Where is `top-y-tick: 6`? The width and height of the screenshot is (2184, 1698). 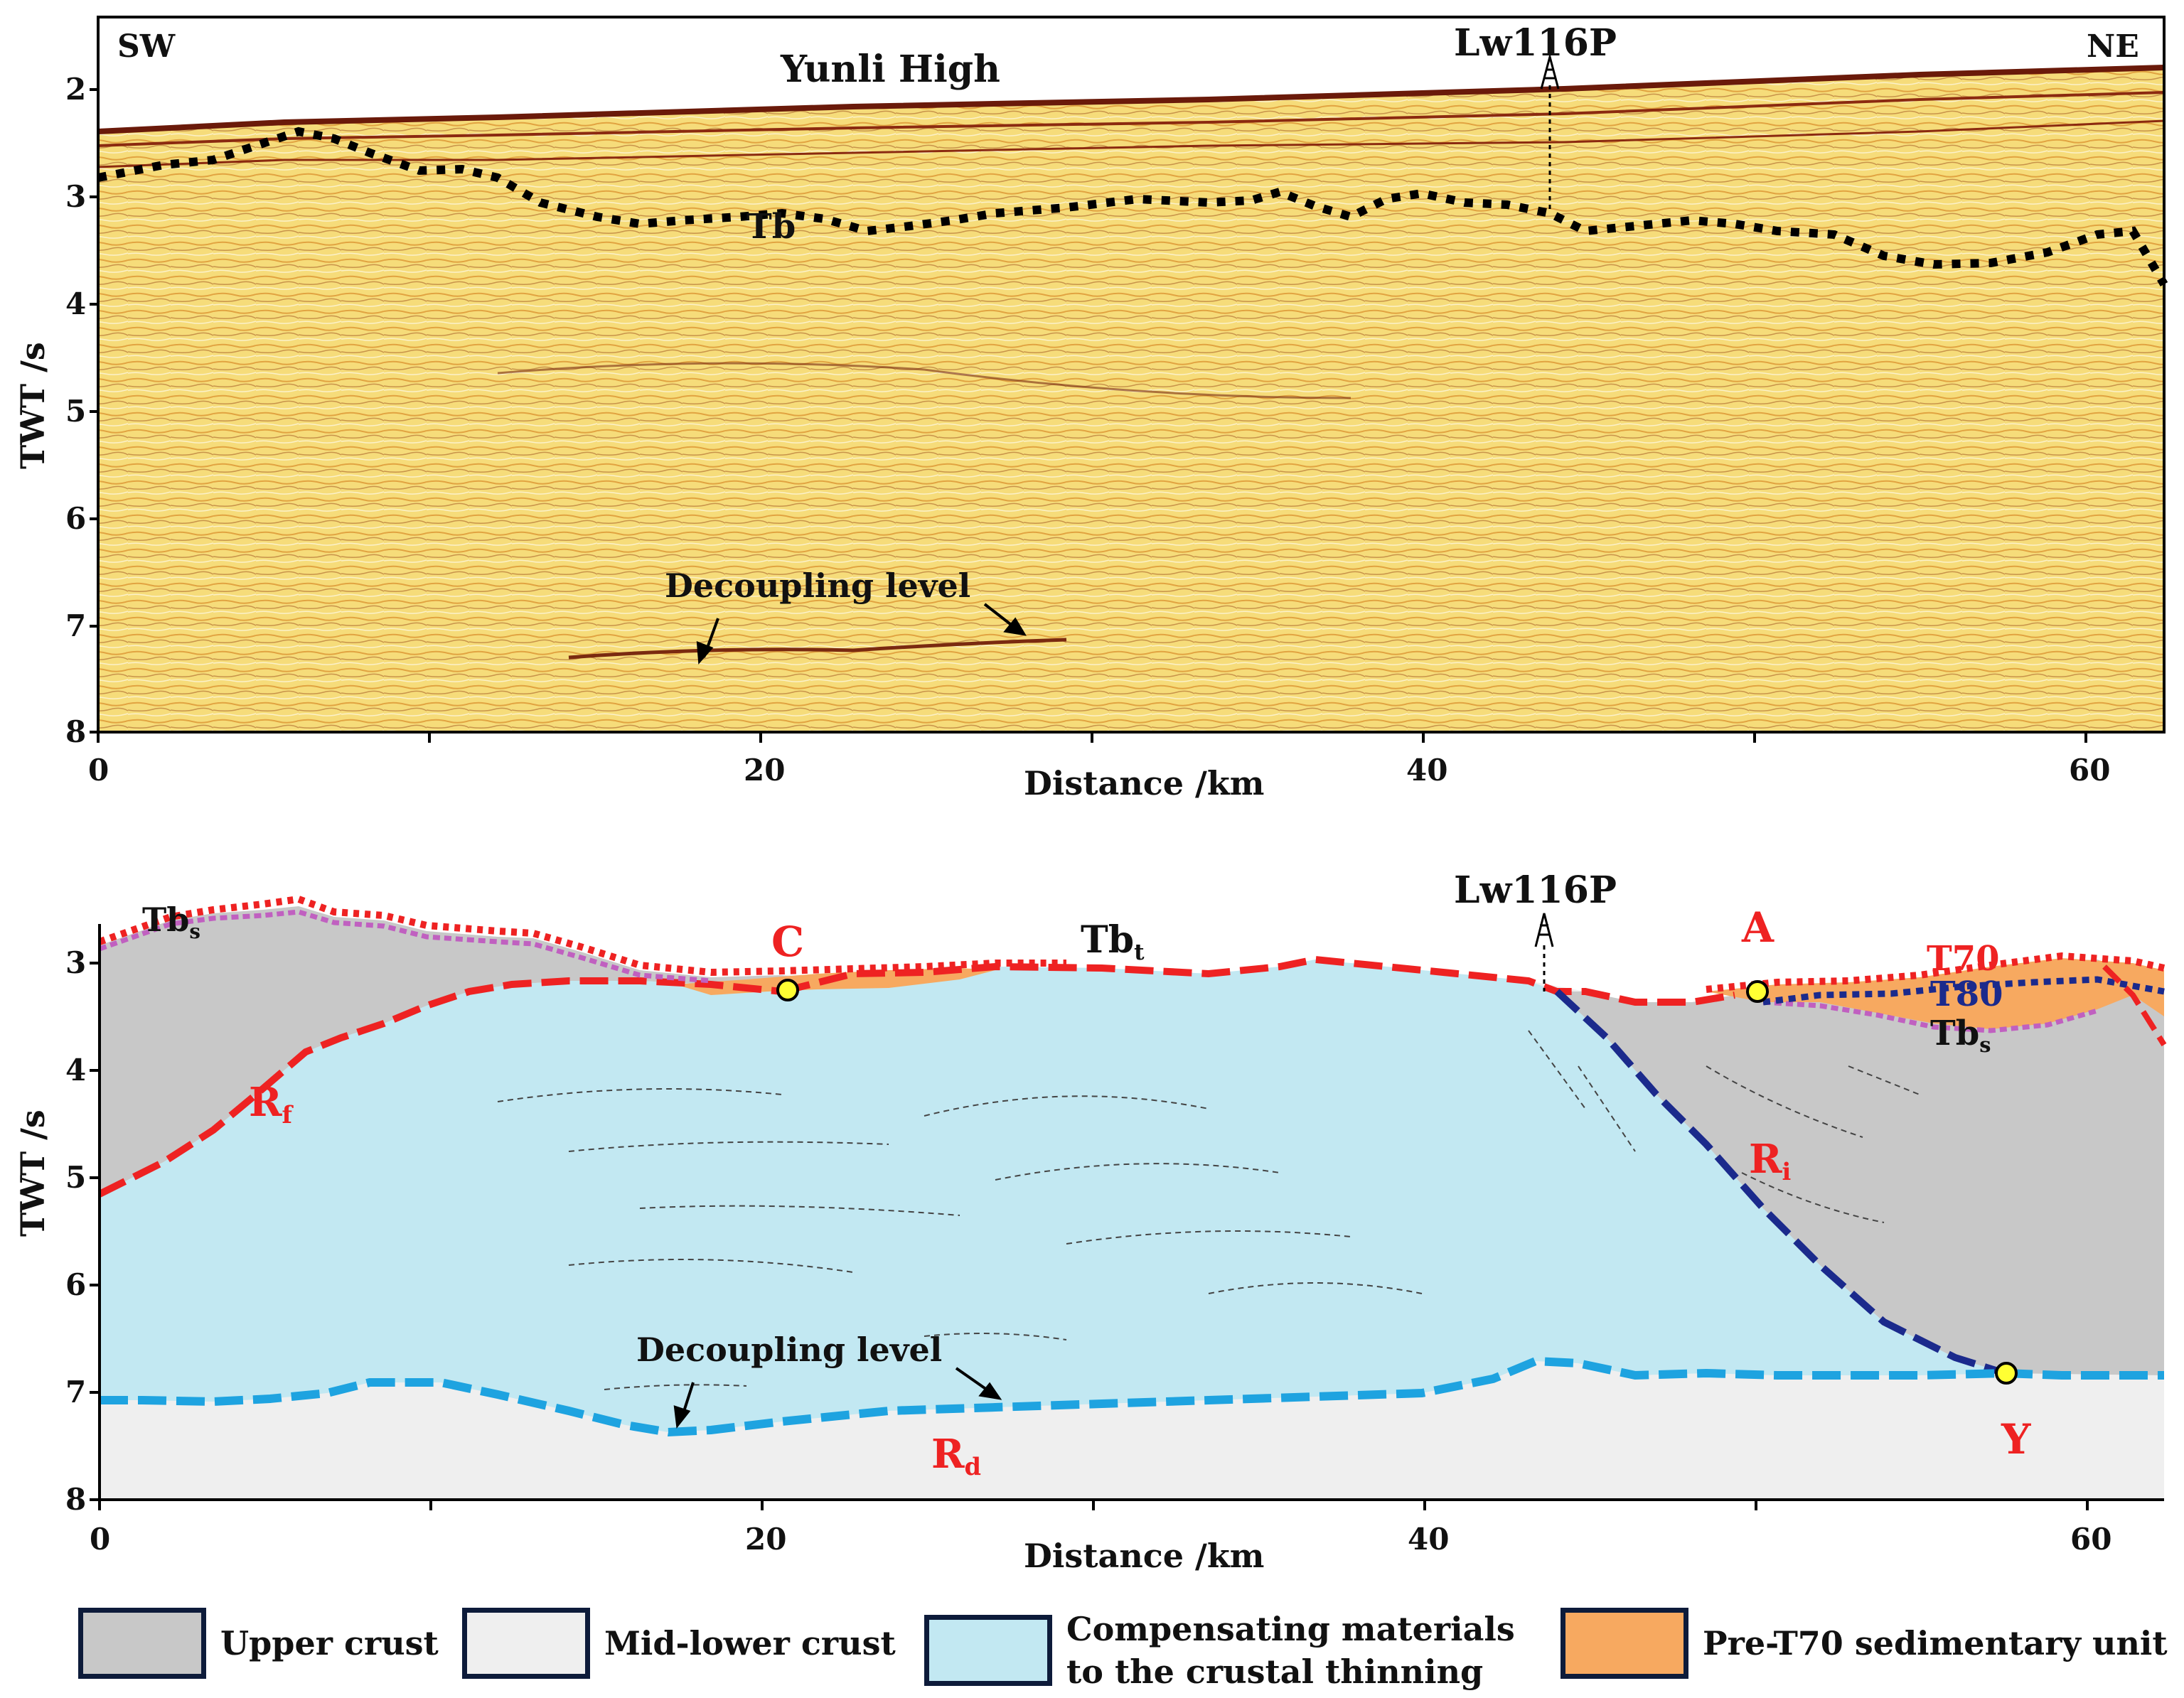 top-y-tick: 6 is located at coordinates (75, 518).